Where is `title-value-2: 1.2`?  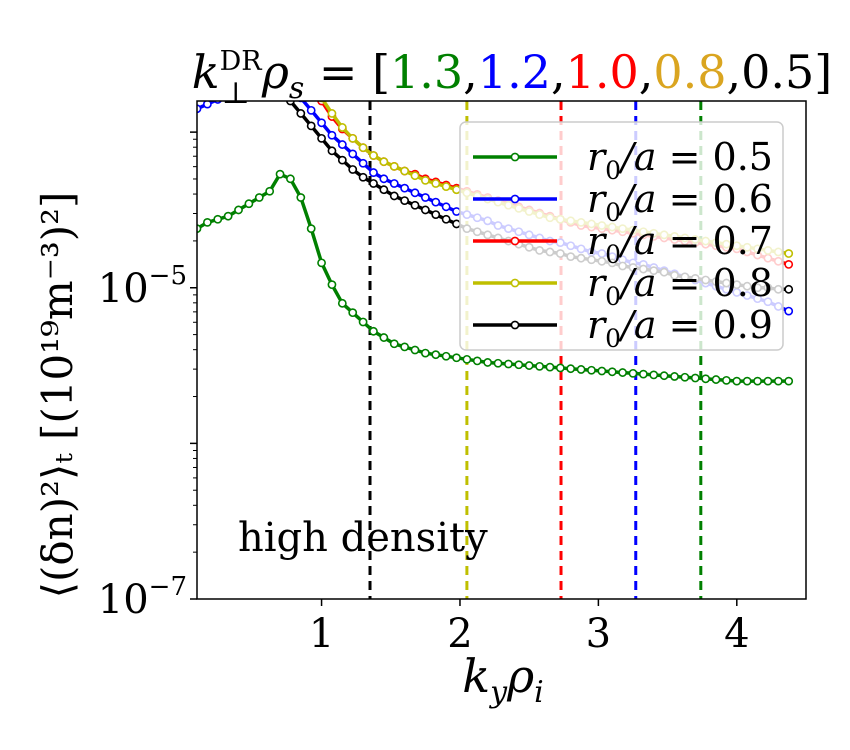 title-value-2: 1.2 is located at coordinates (514, 72).